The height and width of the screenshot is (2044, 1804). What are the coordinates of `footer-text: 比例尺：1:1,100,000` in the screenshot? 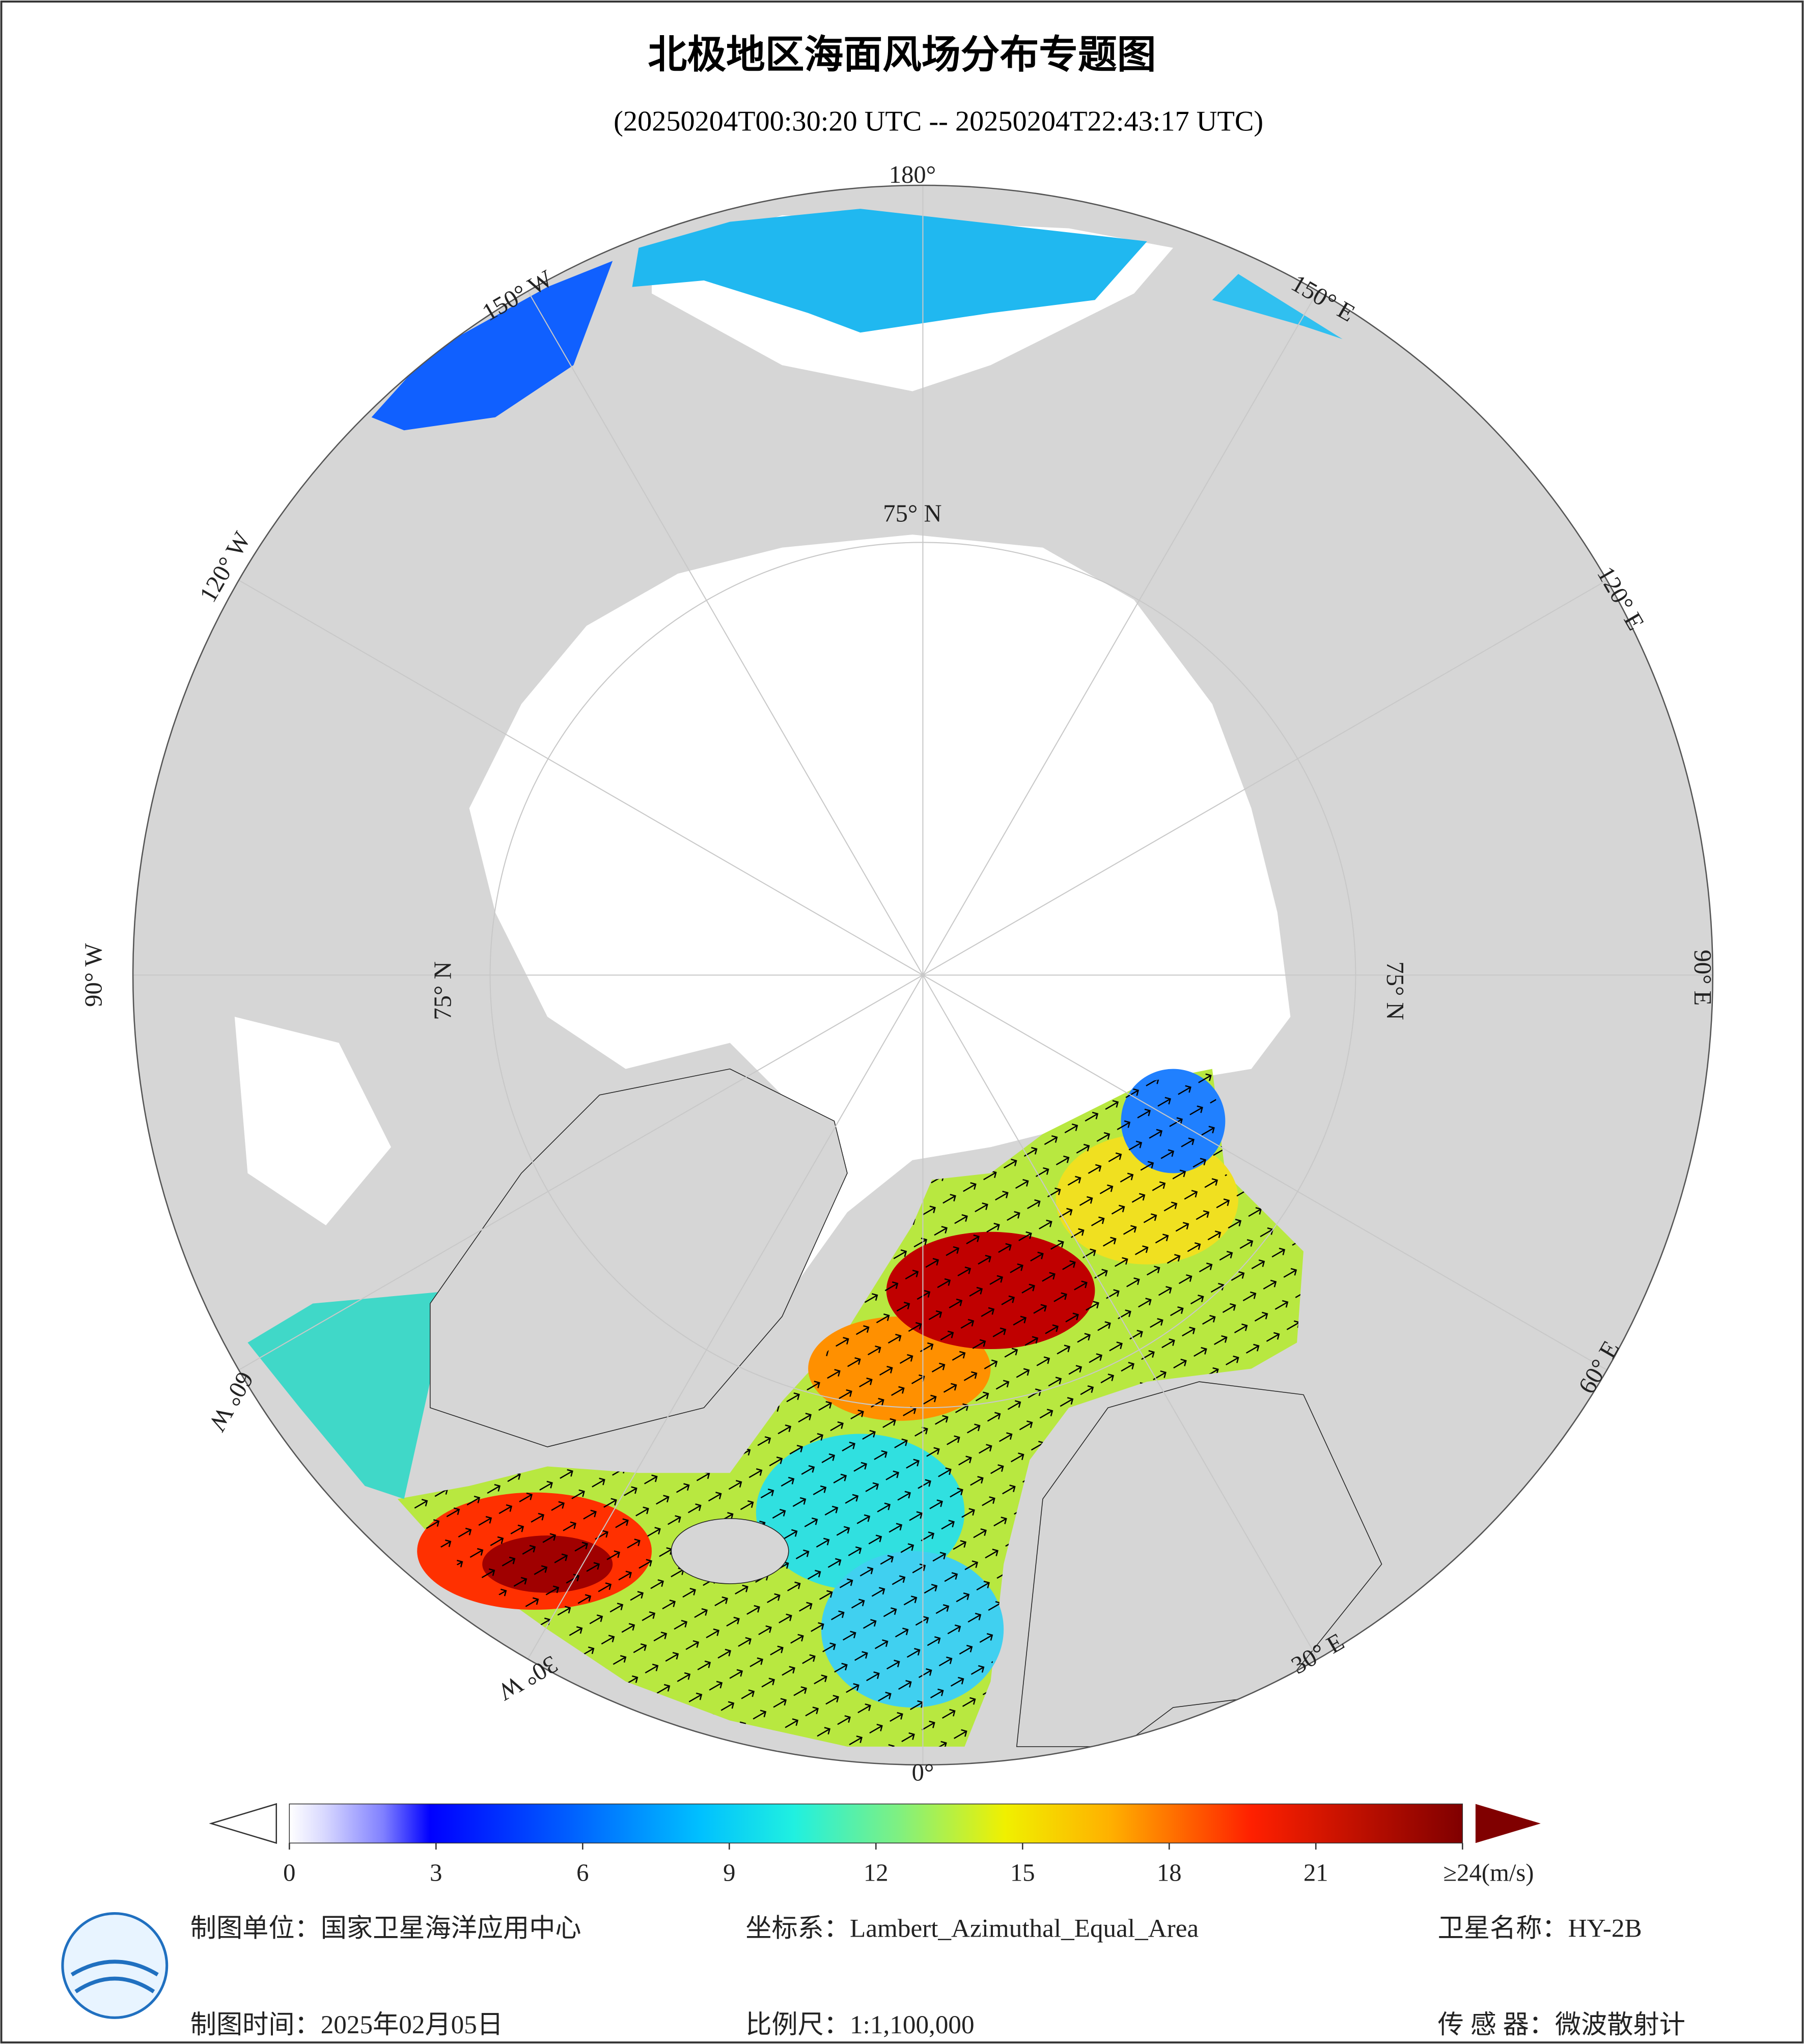 It's located at (859, 2024).